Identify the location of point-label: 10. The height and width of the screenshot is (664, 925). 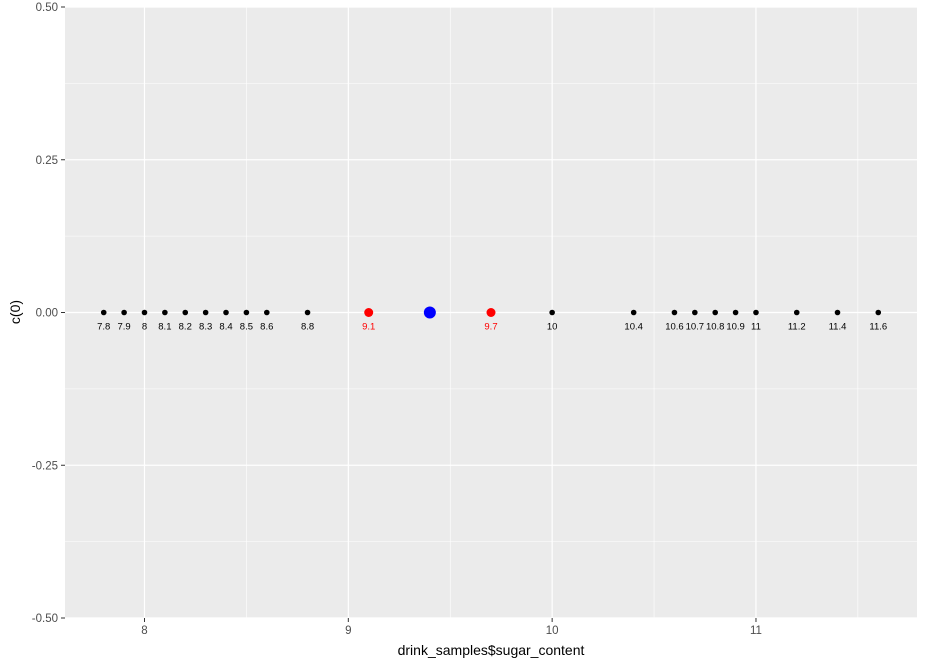
(552, 327).